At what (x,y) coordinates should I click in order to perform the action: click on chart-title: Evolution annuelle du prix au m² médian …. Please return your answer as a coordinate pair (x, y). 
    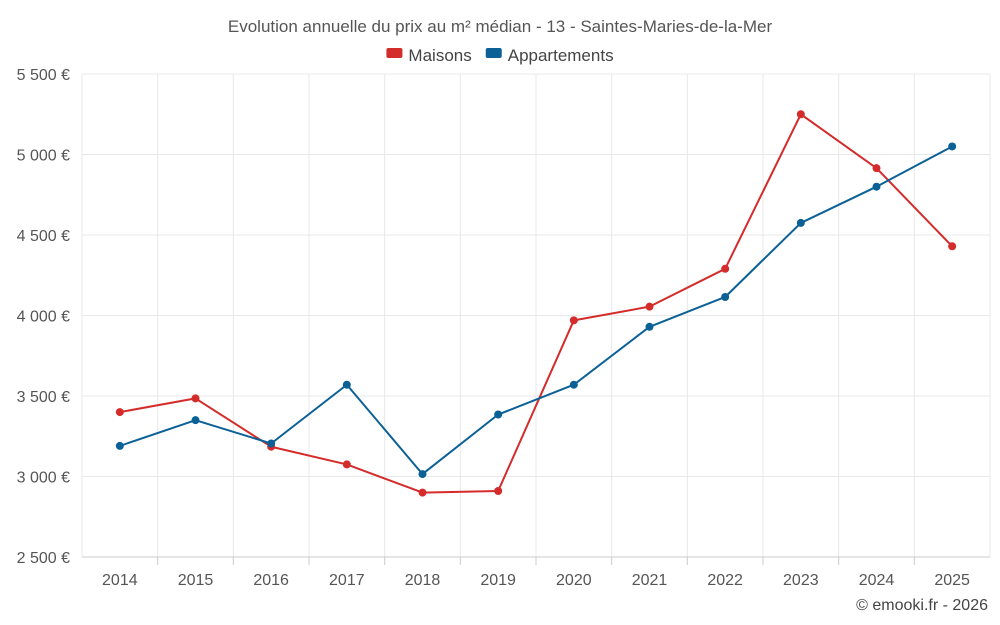
    Looking at the image, I should click on (500, 26).